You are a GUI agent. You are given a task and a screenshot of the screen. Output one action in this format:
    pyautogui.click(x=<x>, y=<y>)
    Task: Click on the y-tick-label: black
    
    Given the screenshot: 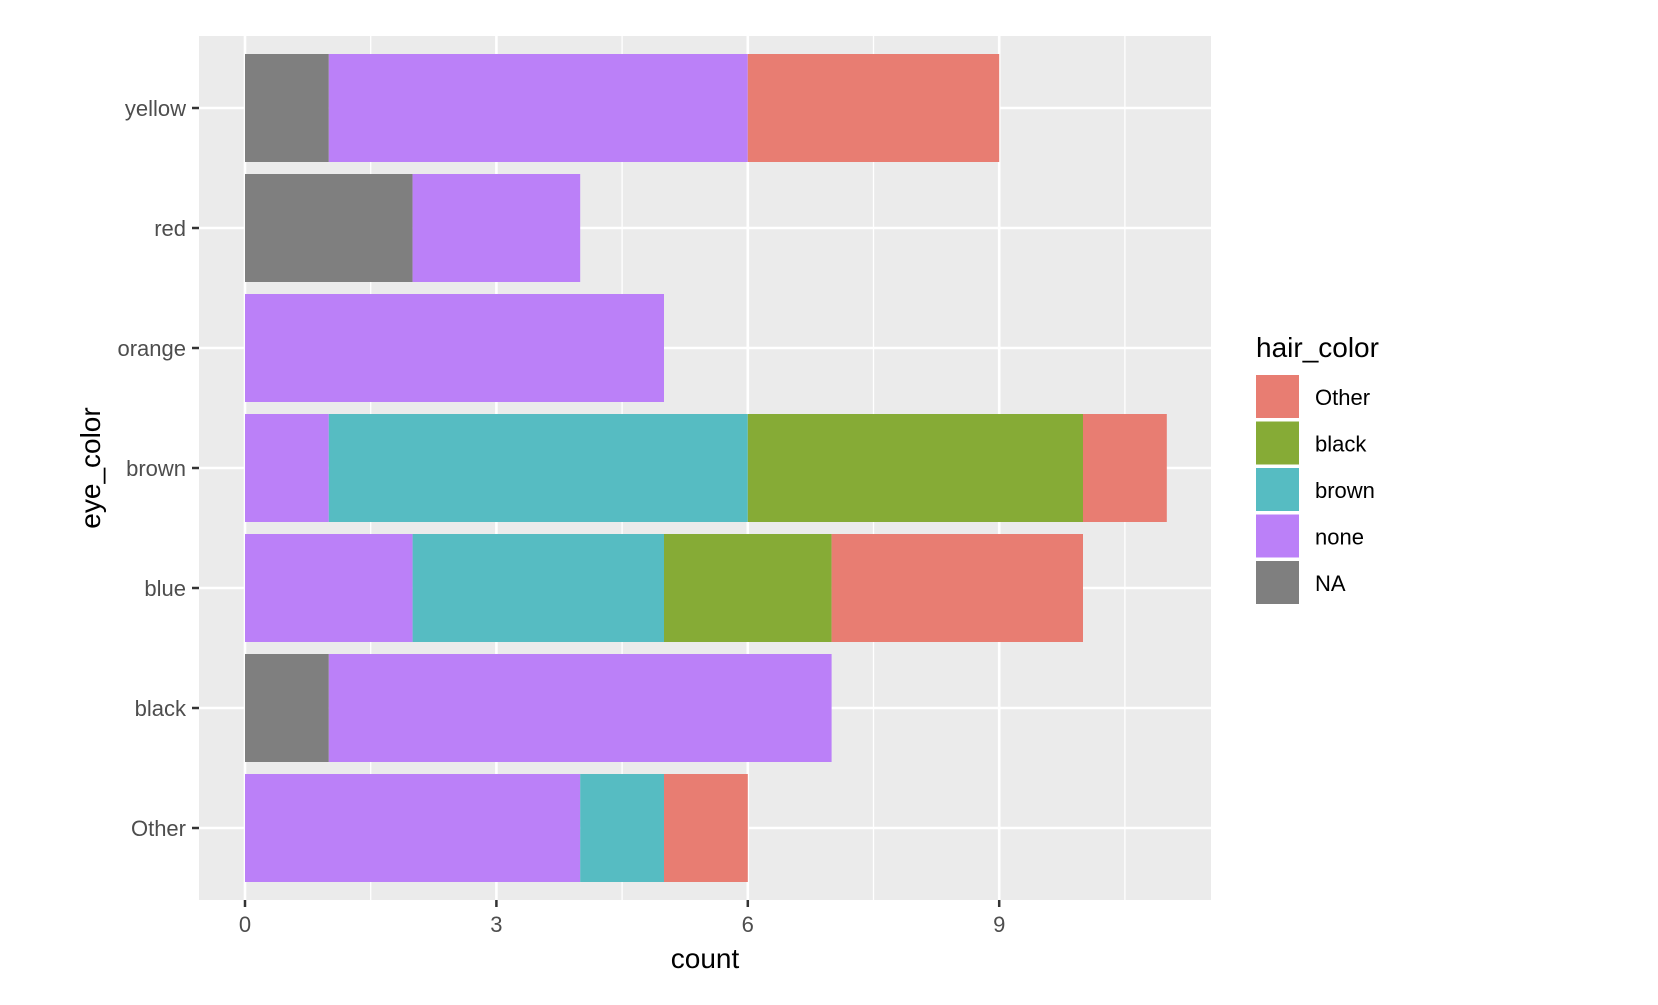 What is the action you would take?
    pyautogui.click(x=161, y=708)
    